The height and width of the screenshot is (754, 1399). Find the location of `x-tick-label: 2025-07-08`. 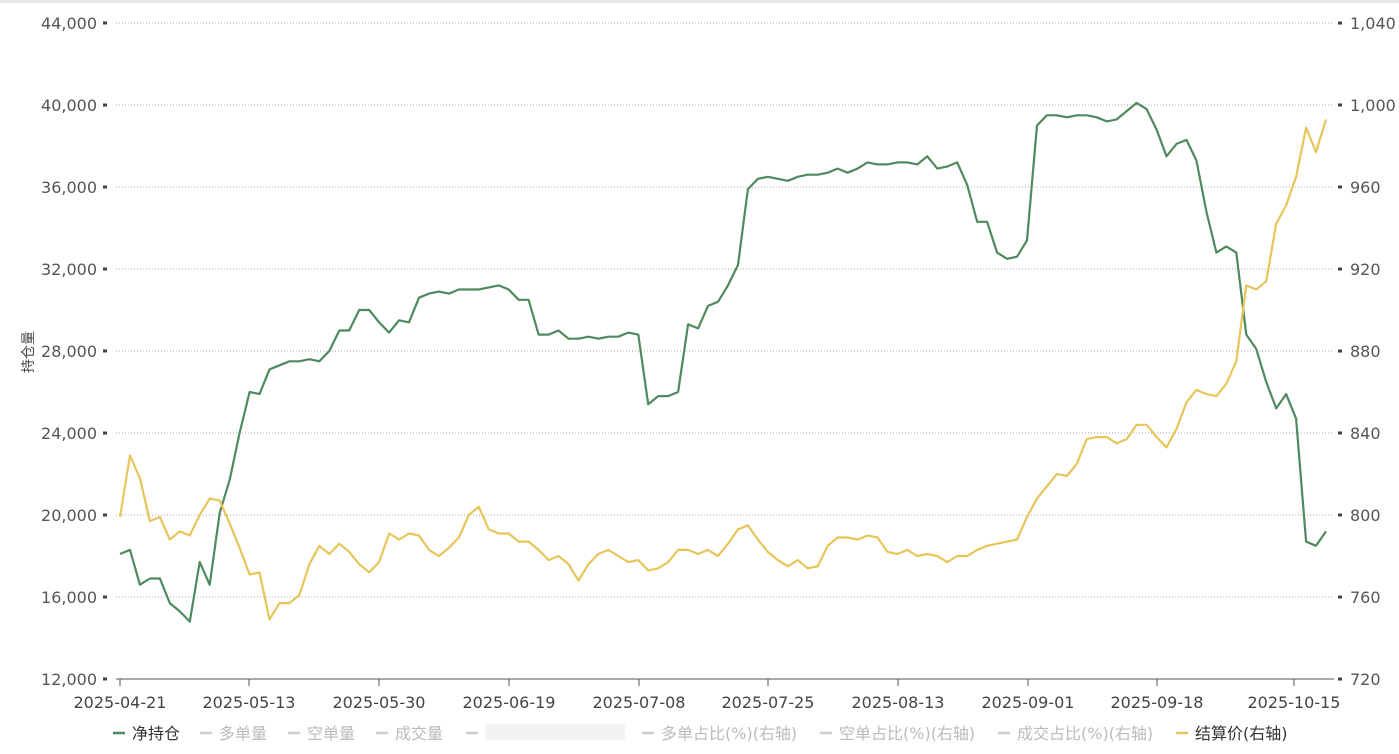

x-tick-label: 2025-07-08 is located at coordinates (639, 702).